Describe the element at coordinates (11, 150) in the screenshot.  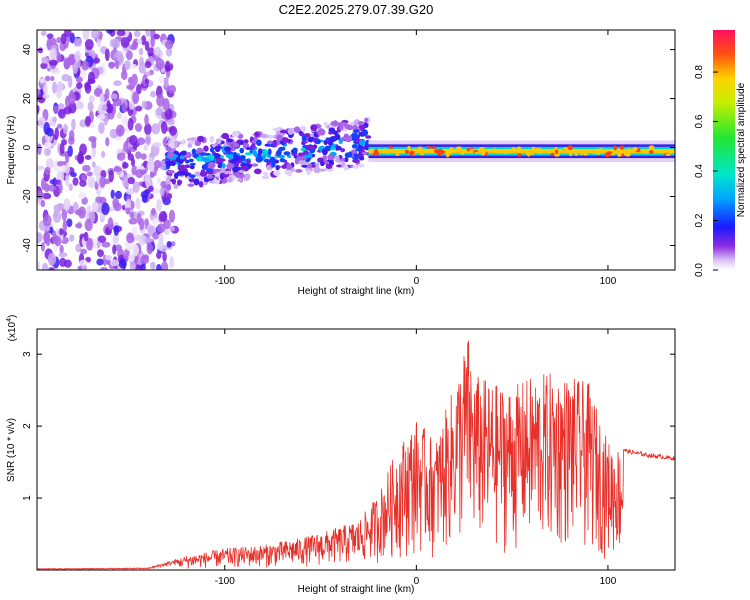
I see `spectrogram-ylabel: Frequency (Hz)` at that location.